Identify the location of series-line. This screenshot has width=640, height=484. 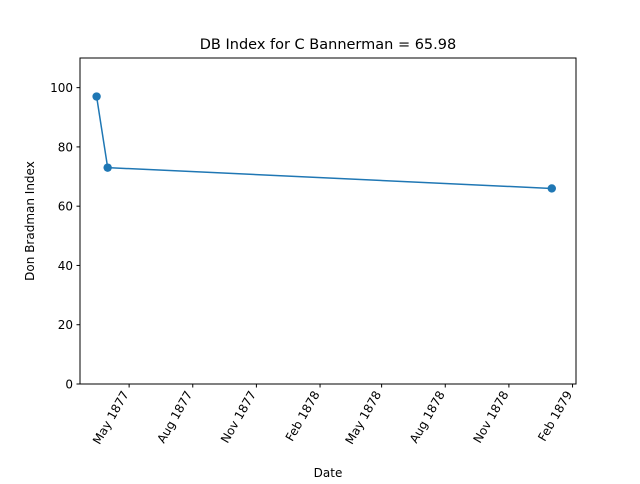
(323, 143).